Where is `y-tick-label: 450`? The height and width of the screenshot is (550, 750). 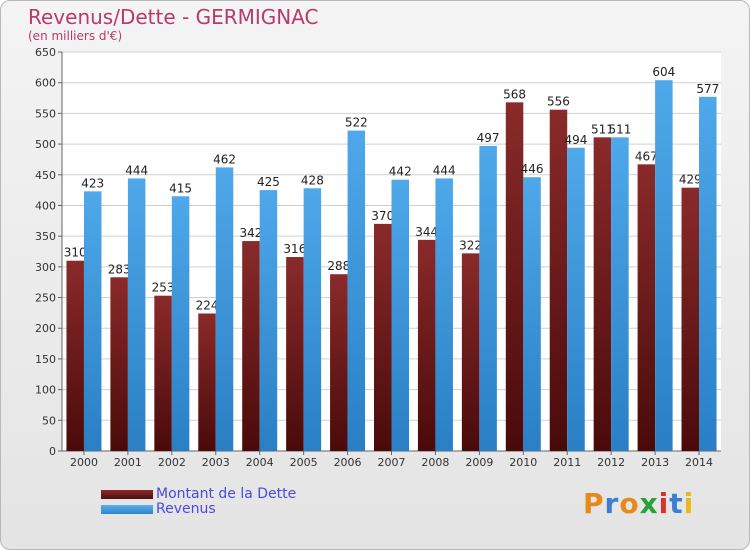
y-tick-label: 450 is located at coordinates (45, 175).